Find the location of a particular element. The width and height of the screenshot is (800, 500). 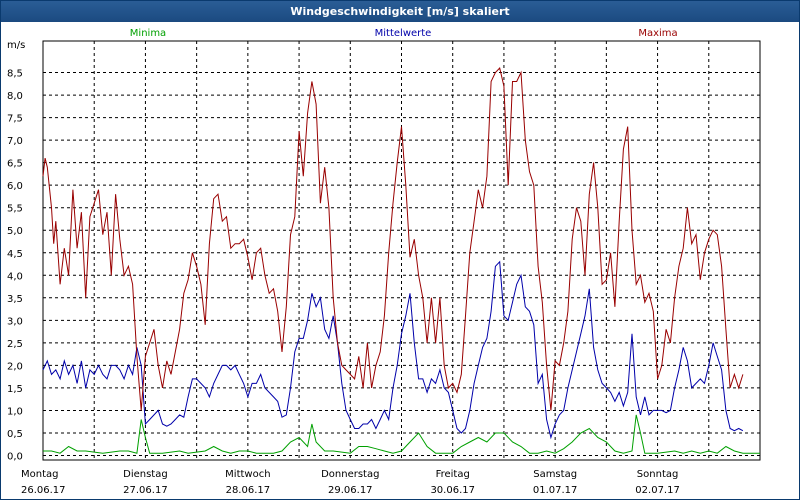

y-tick-label: 0,0 is located at coordinates (15, 456).